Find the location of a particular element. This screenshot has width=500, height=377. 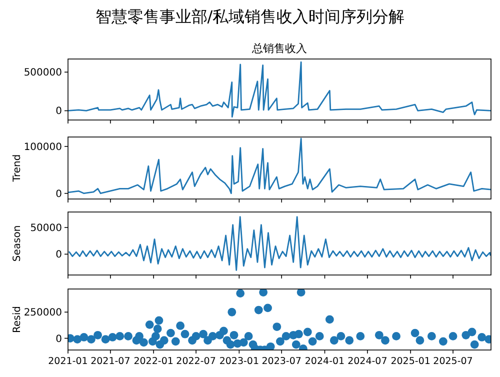

x-tick-label: 2023-01 is located at coordinates (239, 361).